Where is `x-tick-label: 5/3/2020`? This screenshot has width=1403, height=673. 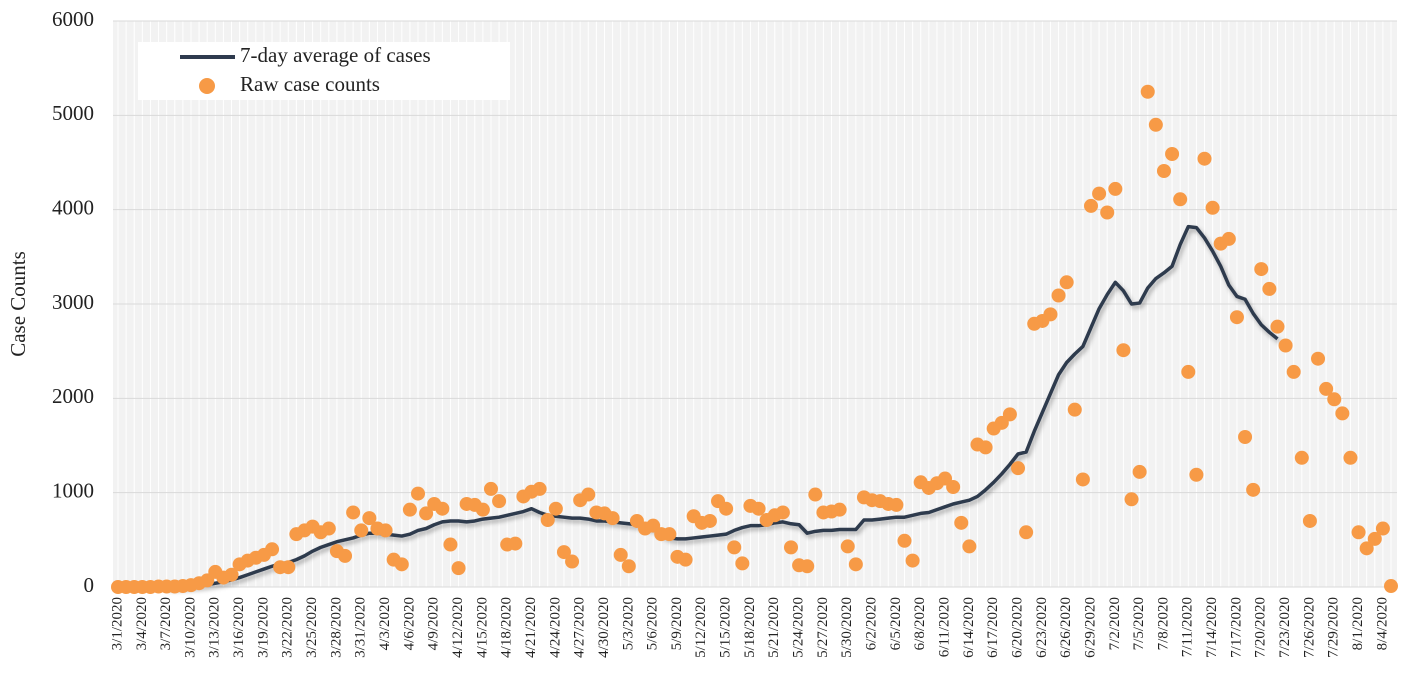
x-tick-label: 5/3/2020 is located at coordinates (628, 623).